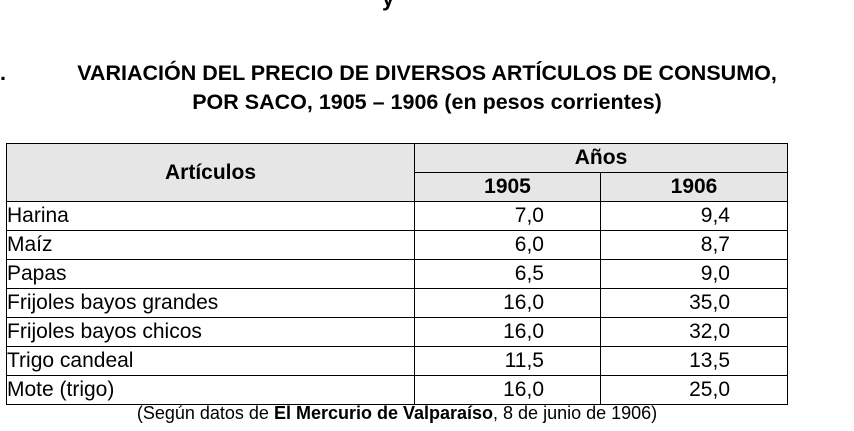 The height and width of the screenshot is (431, 854). Describe the element at coordinates (694, 361) in the screenshot. I see `value-1906-cell: 13,5` at that location.